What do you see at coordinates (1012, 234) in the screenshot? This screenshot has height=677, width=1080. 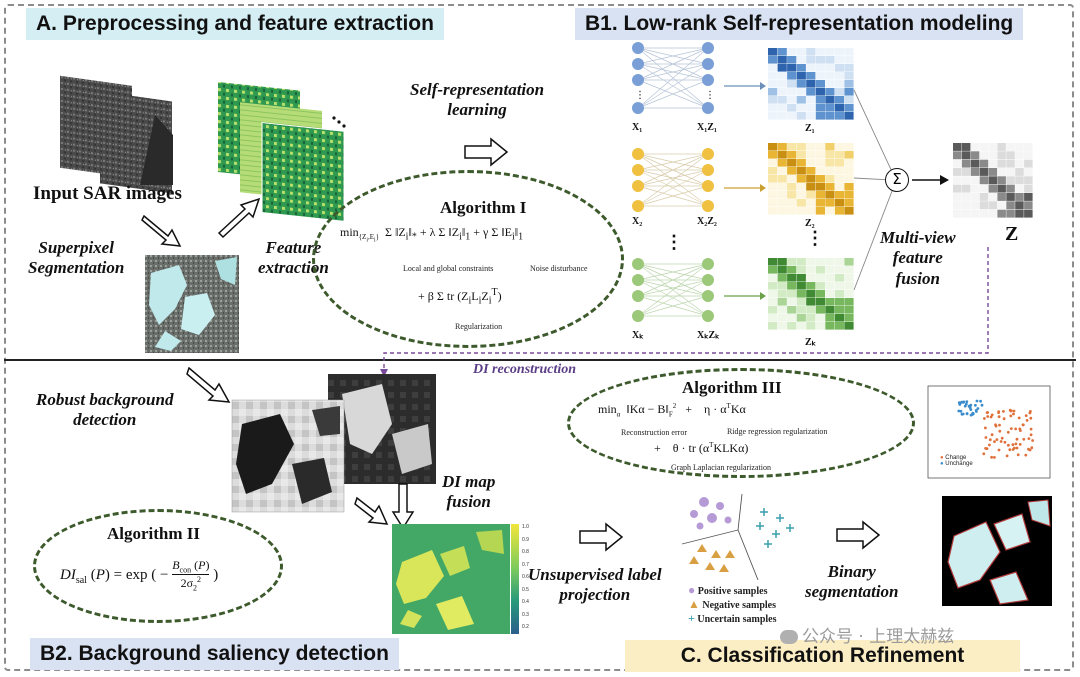 I see `z-output-label: Z` at bounding box center [1012, 234].